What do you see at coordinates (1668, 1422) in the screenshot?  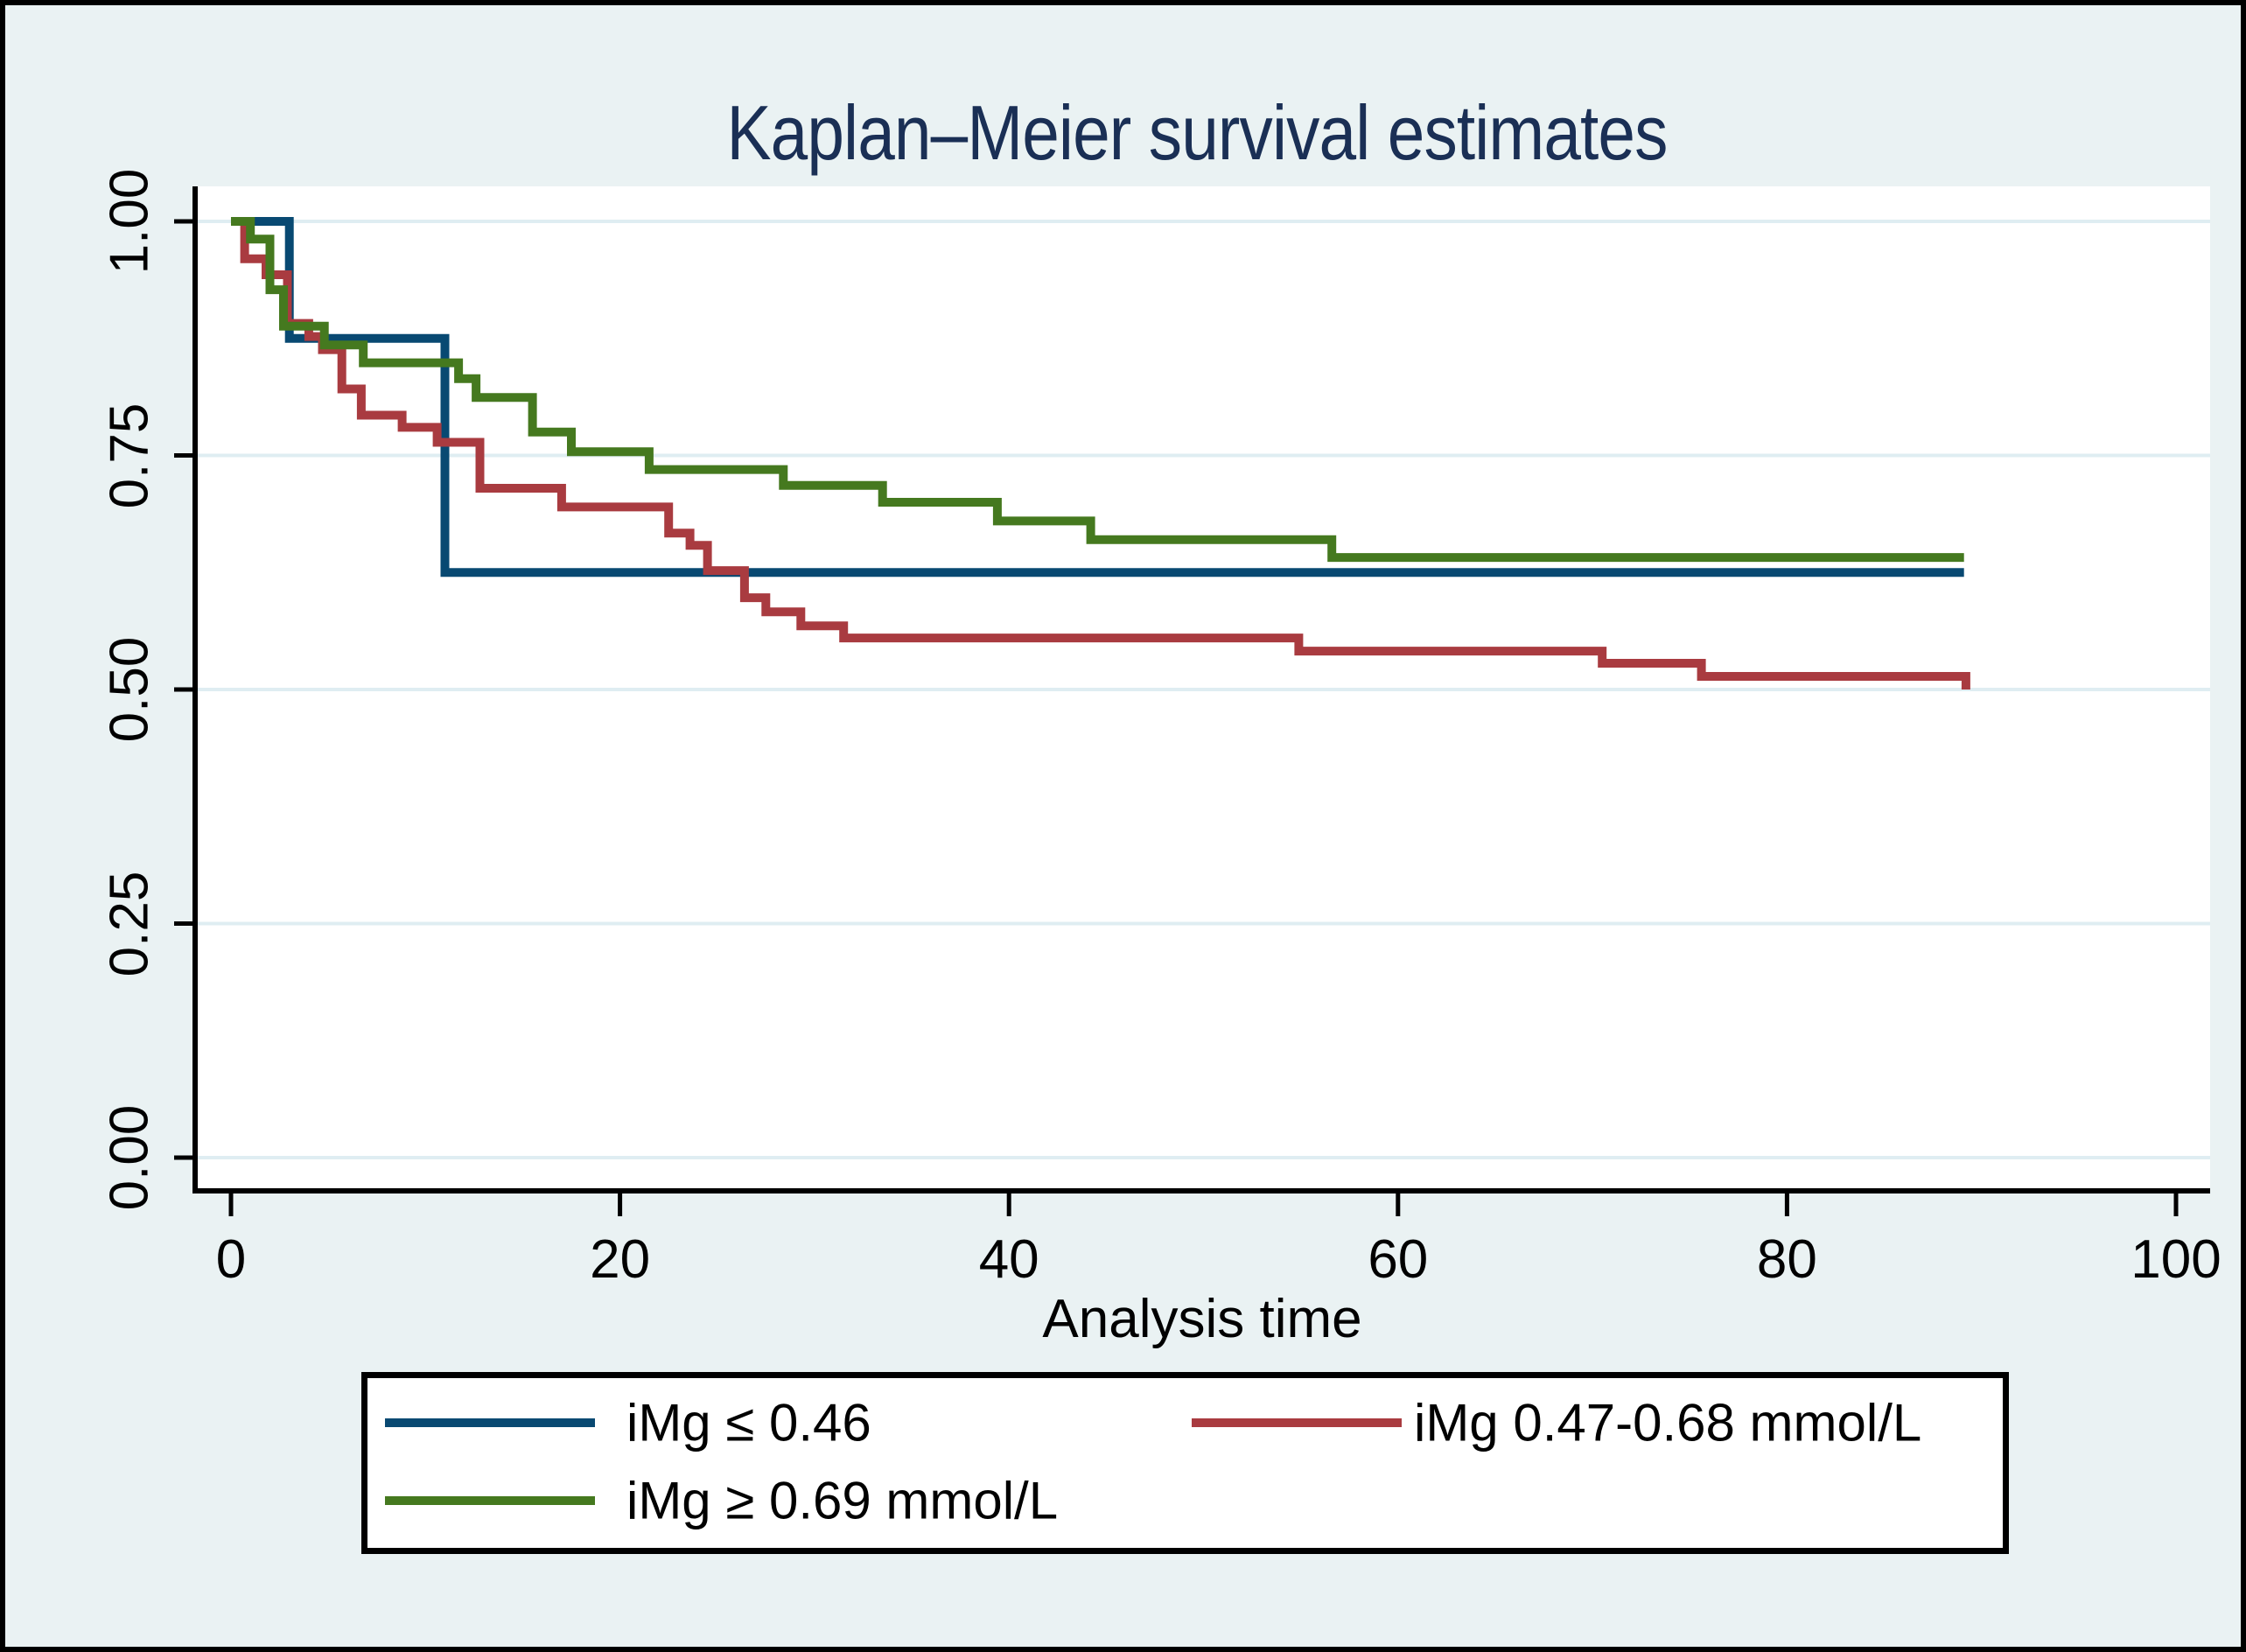 I see `legend-label-img-047-068: iMg 0.47-0.68 mmol/L` at bounding box center [1668, 1422].